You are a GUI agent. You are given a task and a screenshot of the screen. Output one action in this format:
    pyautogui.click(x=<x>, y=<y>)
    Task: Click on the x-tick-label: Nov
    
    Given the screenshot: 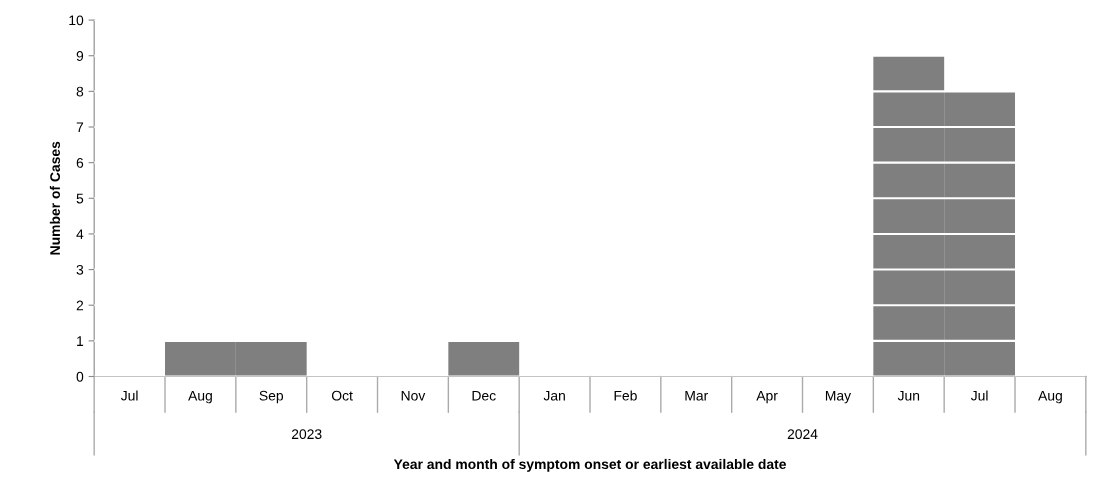 What is the action you would take?
    pyautogui.click(x=413, y=395)
    